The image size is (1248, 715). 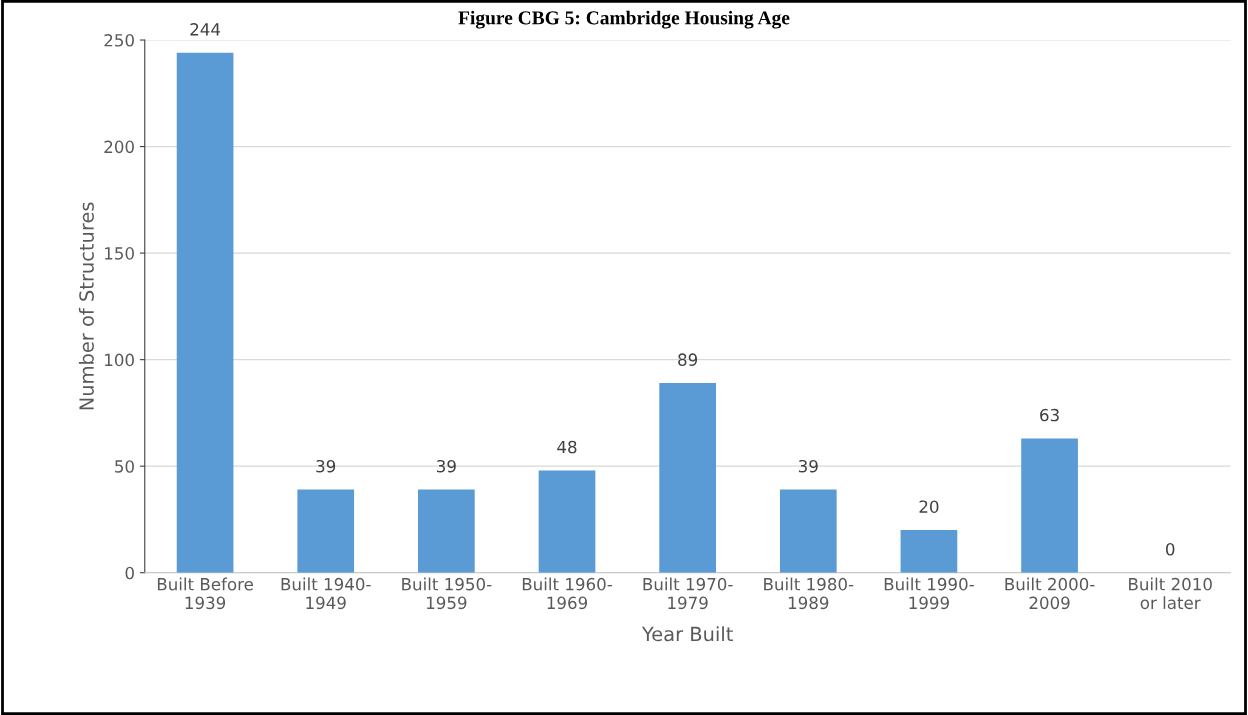 I want to click on x-tick-label: Built 1970- 1979, so click(x=688, y=593).